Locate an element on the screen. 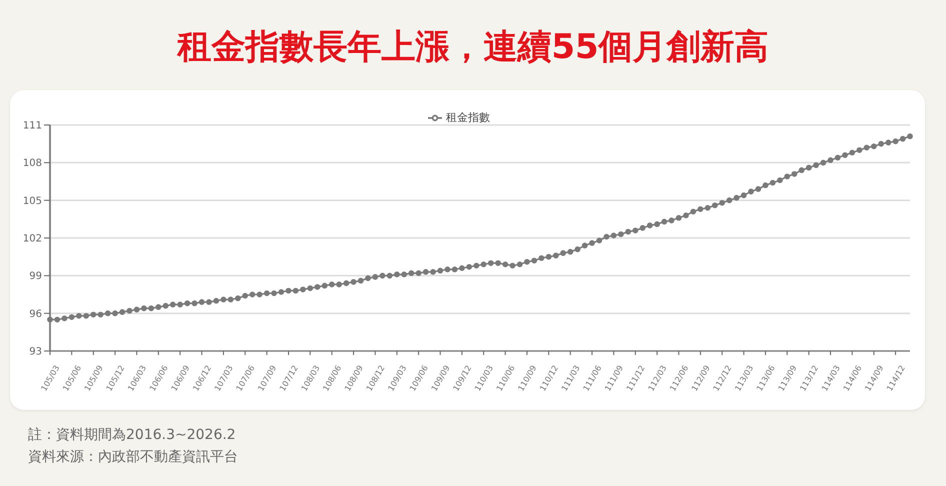 The image size is (946, 486). y-tick-label: 93 is located at coordinates (35, 352).